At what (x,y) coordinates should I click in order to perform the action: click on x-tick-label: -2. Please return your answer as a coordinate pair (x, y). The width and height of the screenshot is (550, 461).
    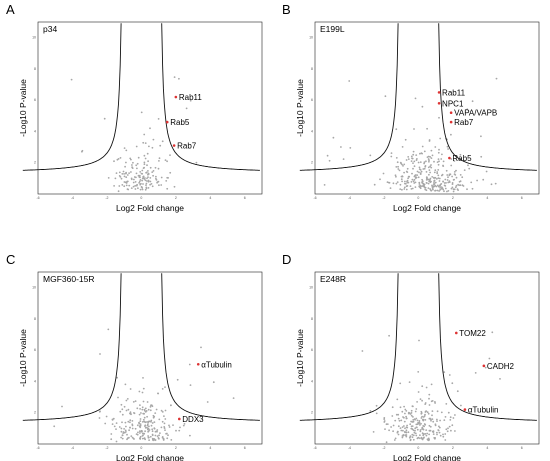
    Looking at the image, I should click on (106, 448).